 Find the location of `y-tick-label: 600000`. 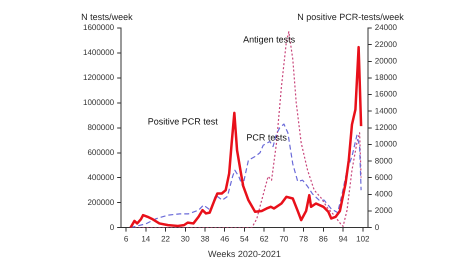

y-tick-label: 600000 is located at coordinates (101, 152).